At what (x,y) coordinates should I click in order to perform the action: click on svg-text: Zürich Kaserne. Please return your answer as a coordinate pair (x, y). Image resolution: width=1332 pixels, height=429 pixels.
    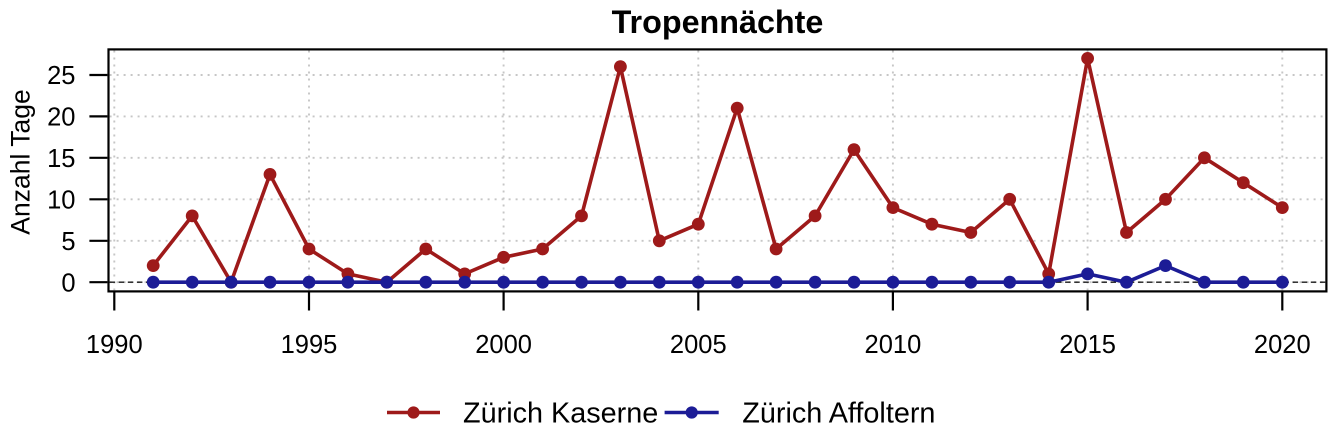
    Looking at the image, I should click on (560, 413).